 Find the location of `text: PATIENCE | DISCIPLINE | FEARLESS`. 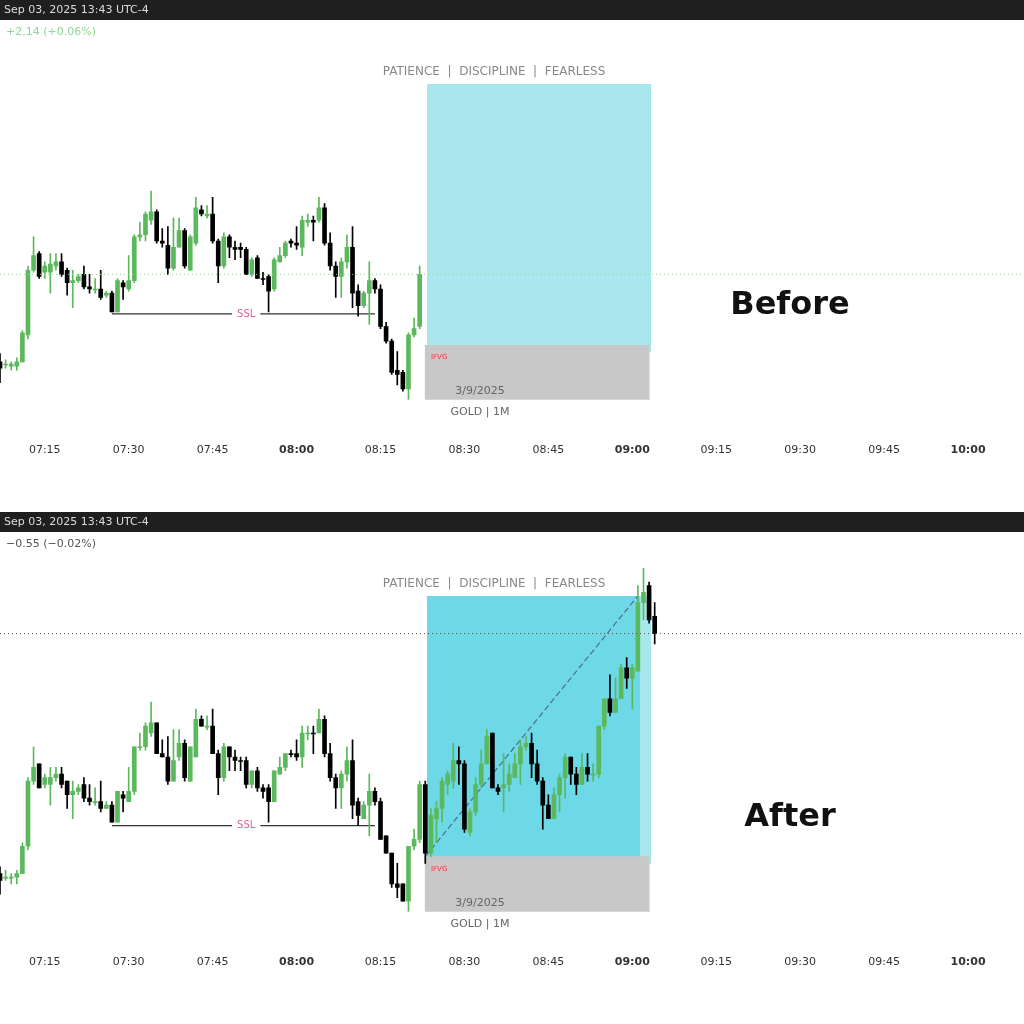

text: PATIENCE | DISCIPLINE | FEARLESS is located at coordinates (494, 583).